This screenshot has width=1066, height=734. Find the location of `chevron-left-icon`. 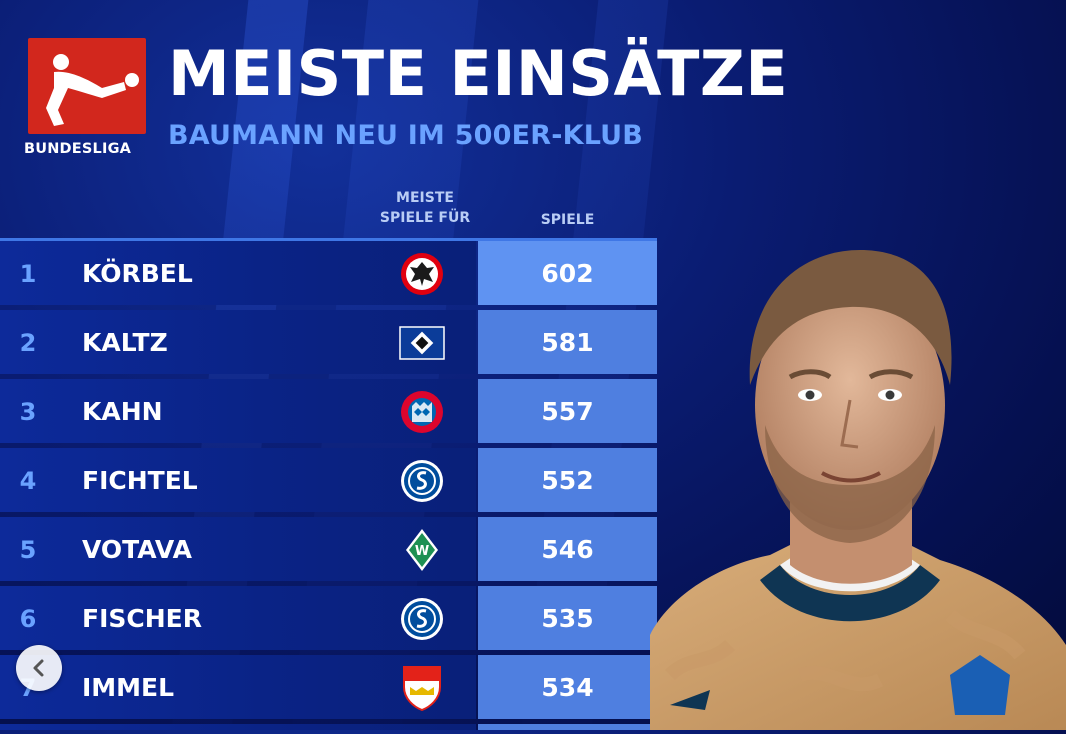

chevron-left-icon is located at coordinates (38, 668).